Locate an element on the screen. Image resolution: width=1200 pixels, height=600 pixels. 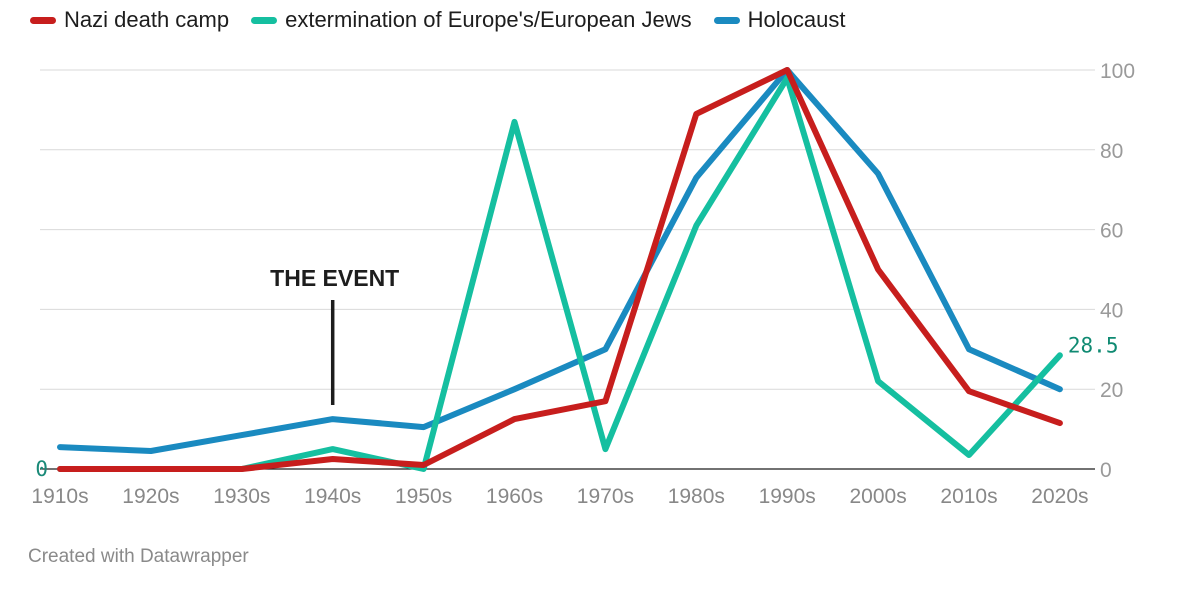
x-tick-label: 2010s is located at coordinates (968, 496).